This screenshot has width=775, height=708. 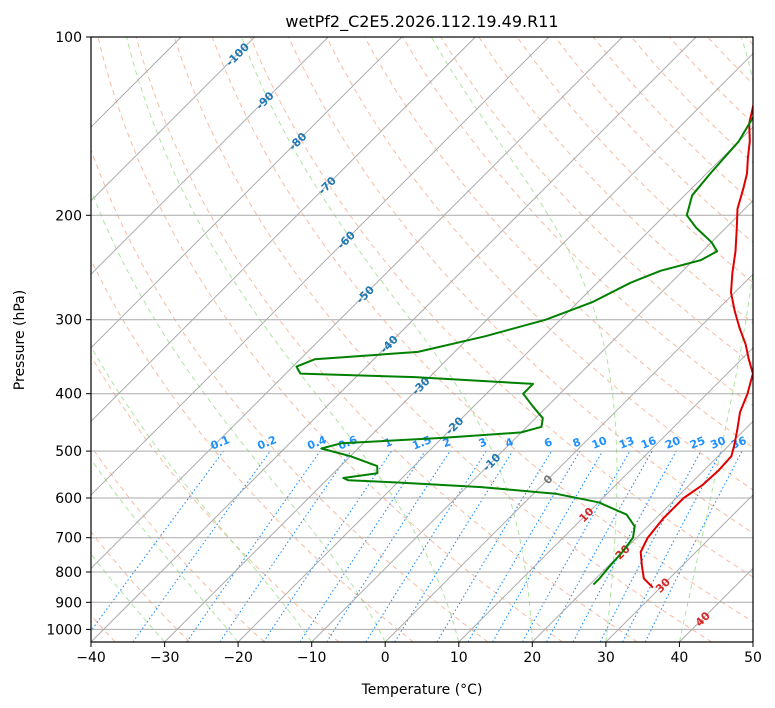 I want to click on mixing-ratio-label: 1, so click(x=388, y=442).